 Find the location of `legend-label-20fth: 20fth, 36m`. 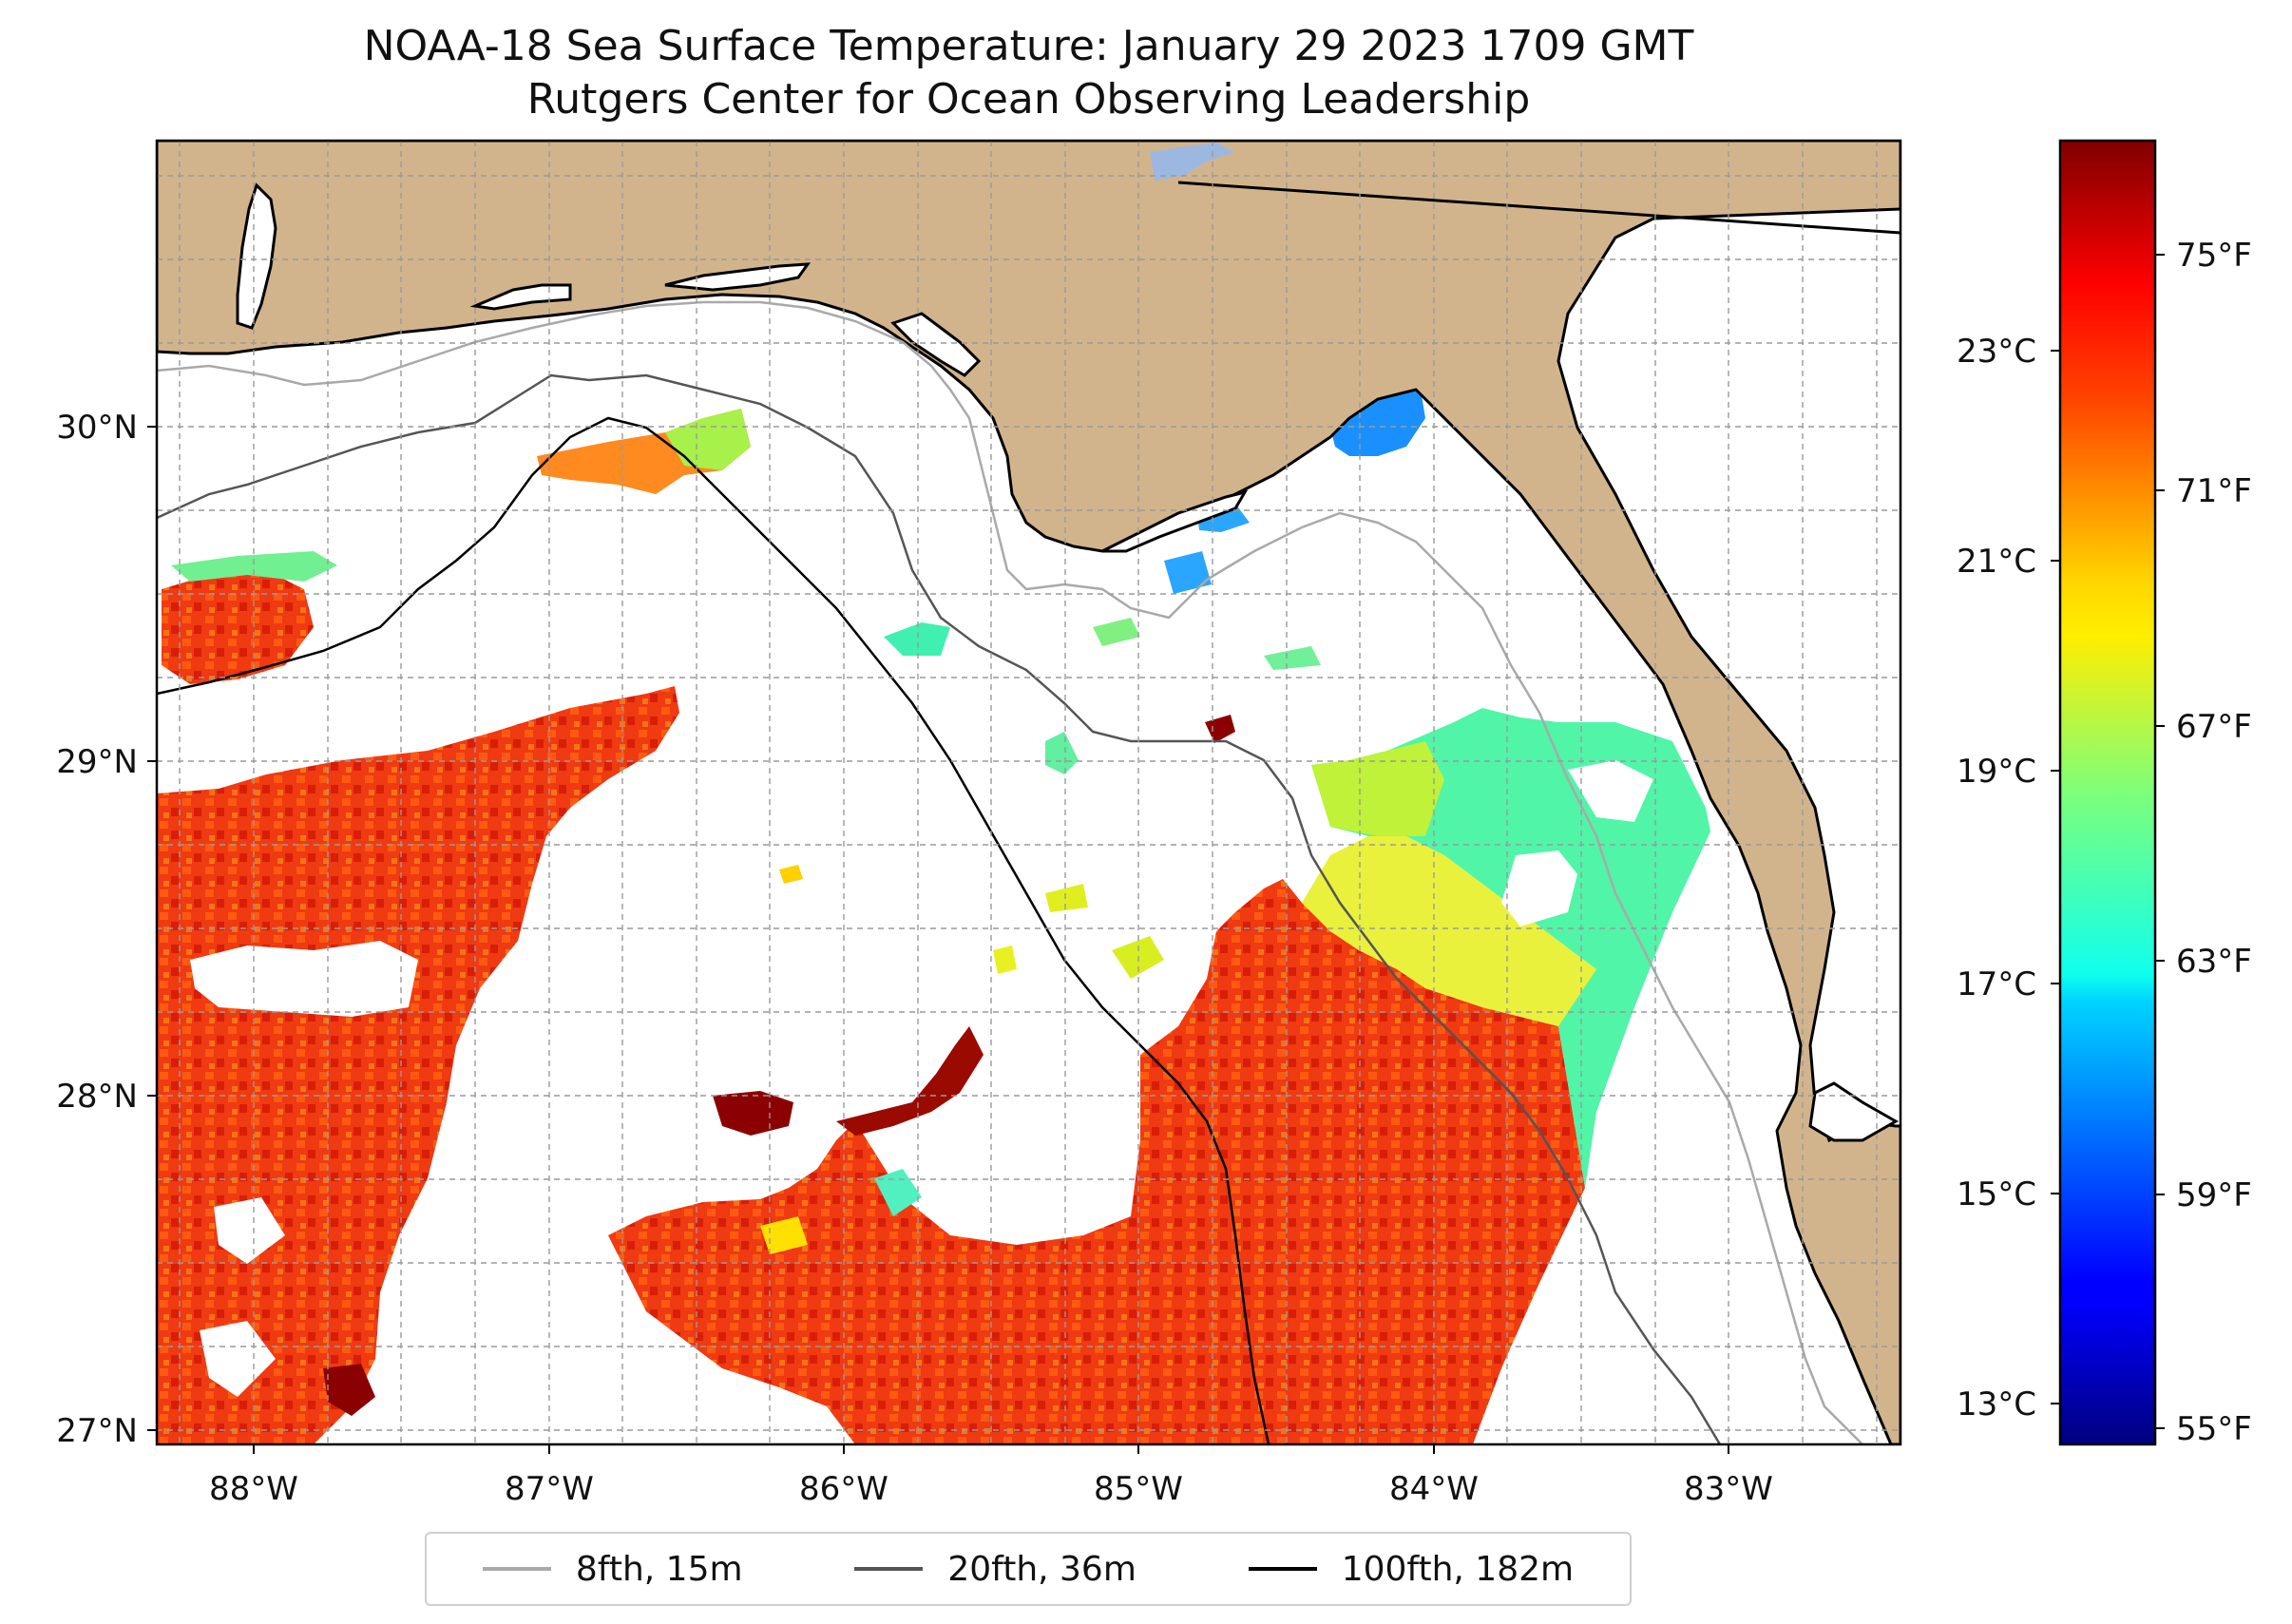

legend-label-20fth: 20fth, 36m is located at coordinates (1041, 1569).